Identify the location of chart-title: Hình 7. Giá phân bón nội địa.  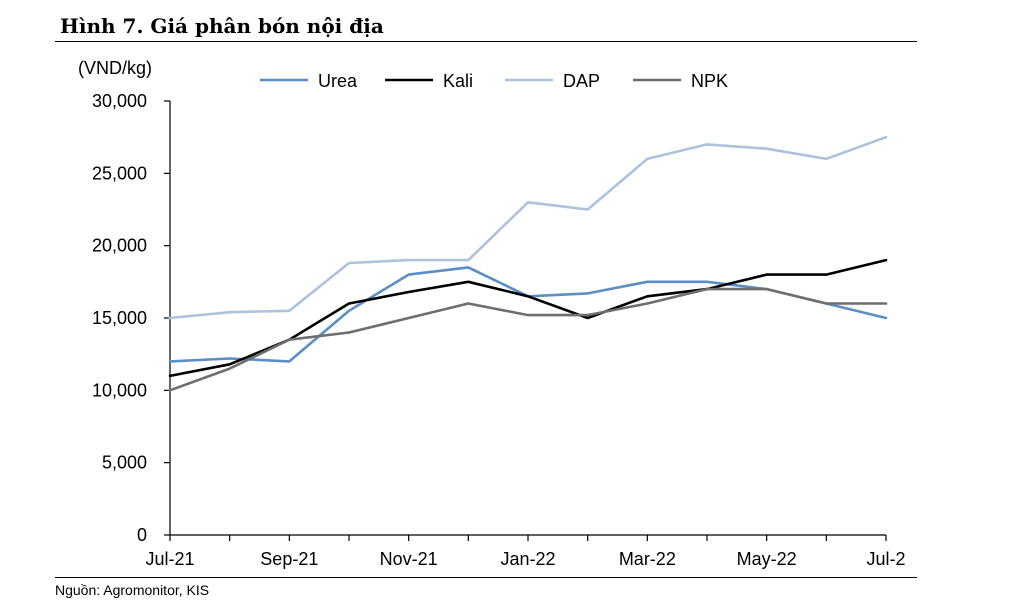
(222, 26).